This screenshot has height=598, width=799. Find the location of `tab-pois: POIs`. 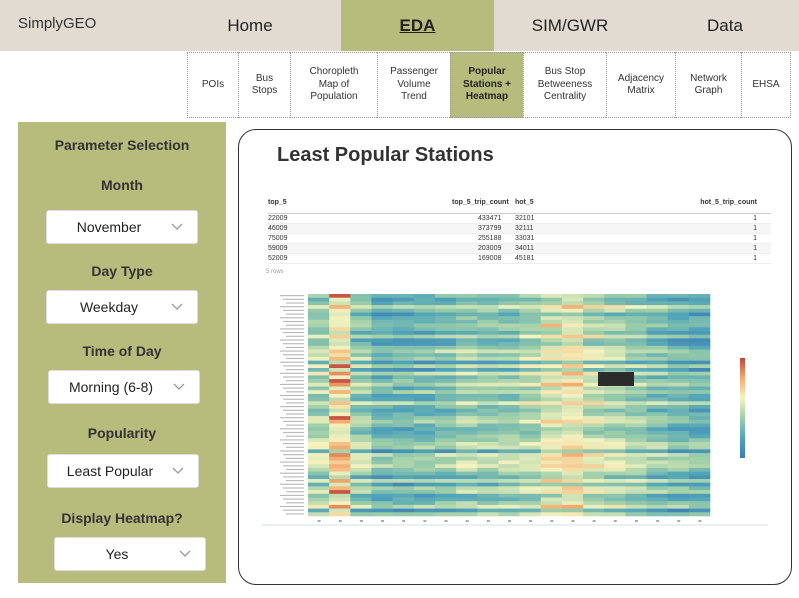

tab-pois: POIs is located at coordinates (212, 85).